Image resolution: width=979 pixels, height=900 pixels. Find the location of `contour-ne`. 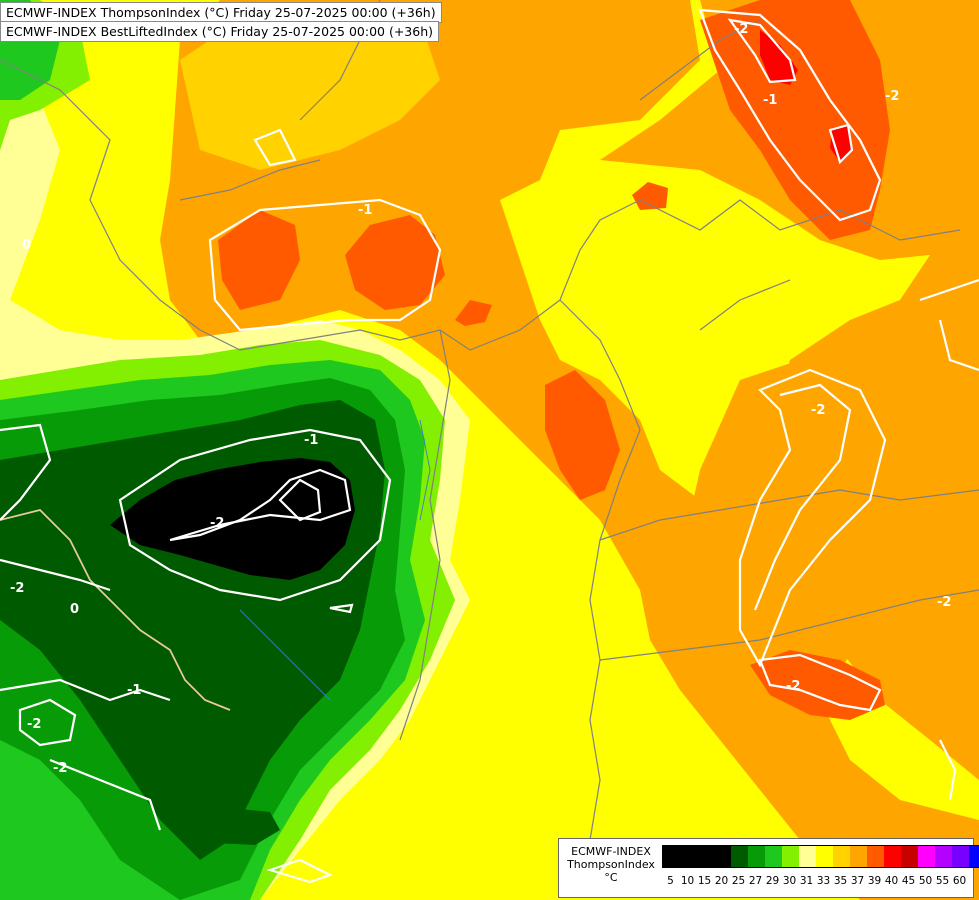

contour-ne is located at coordinates (790, 115).